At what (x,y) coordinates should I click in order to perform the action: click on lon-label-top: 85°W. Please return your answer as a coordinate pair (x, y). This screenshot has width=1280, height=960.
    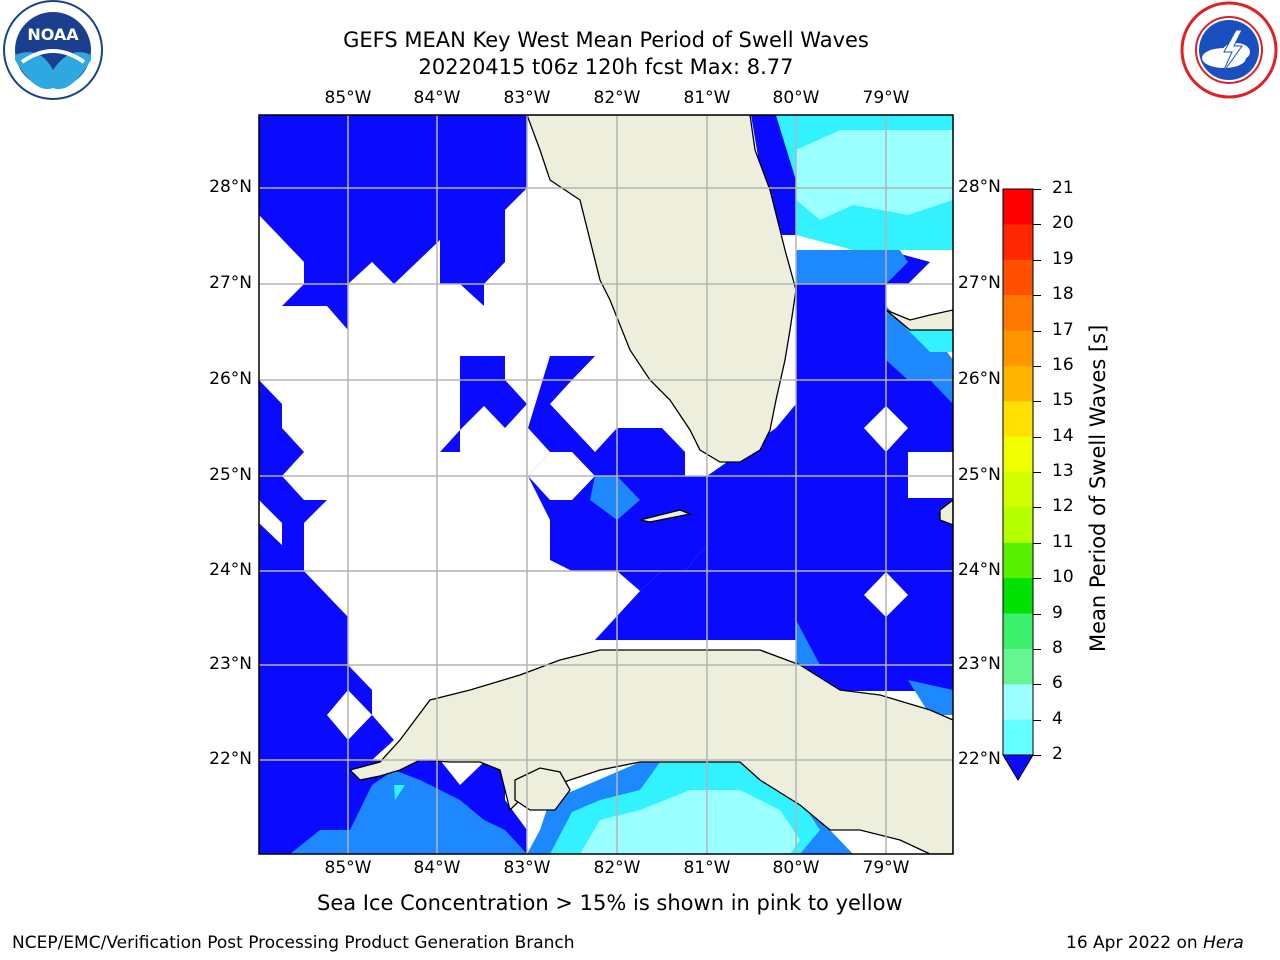
    Looking at the image, I should click on (348, 98).